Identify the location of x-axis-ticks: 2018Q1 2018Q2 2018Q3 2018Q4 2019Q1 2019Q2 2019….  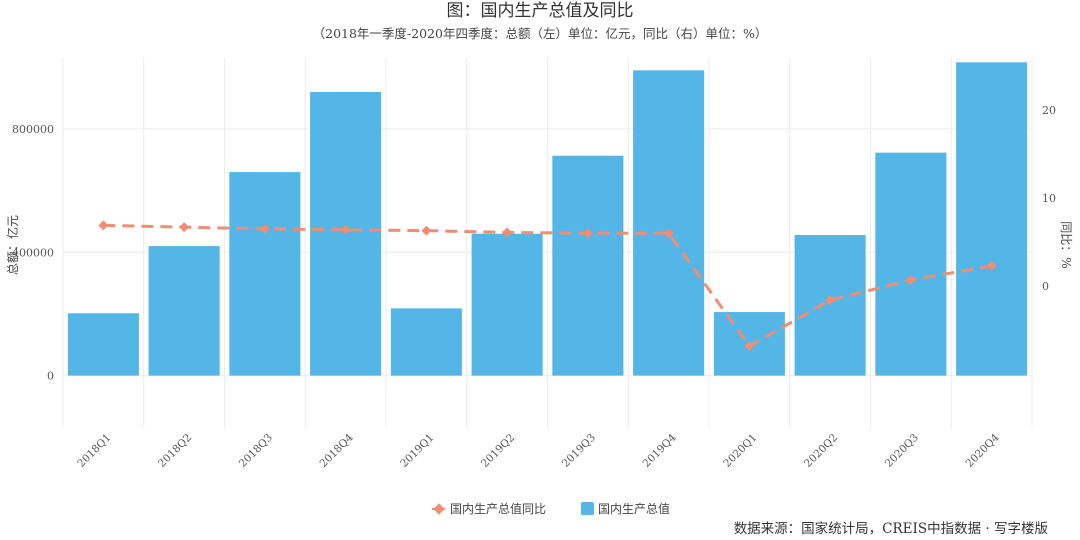
(538, 450).